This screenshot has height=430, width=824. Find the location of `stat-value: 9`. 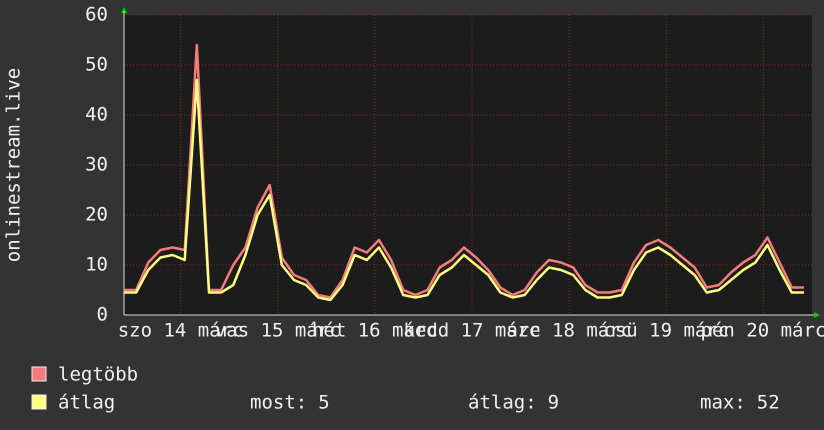

stat-value: 9 is located at coordinates (553, 403).